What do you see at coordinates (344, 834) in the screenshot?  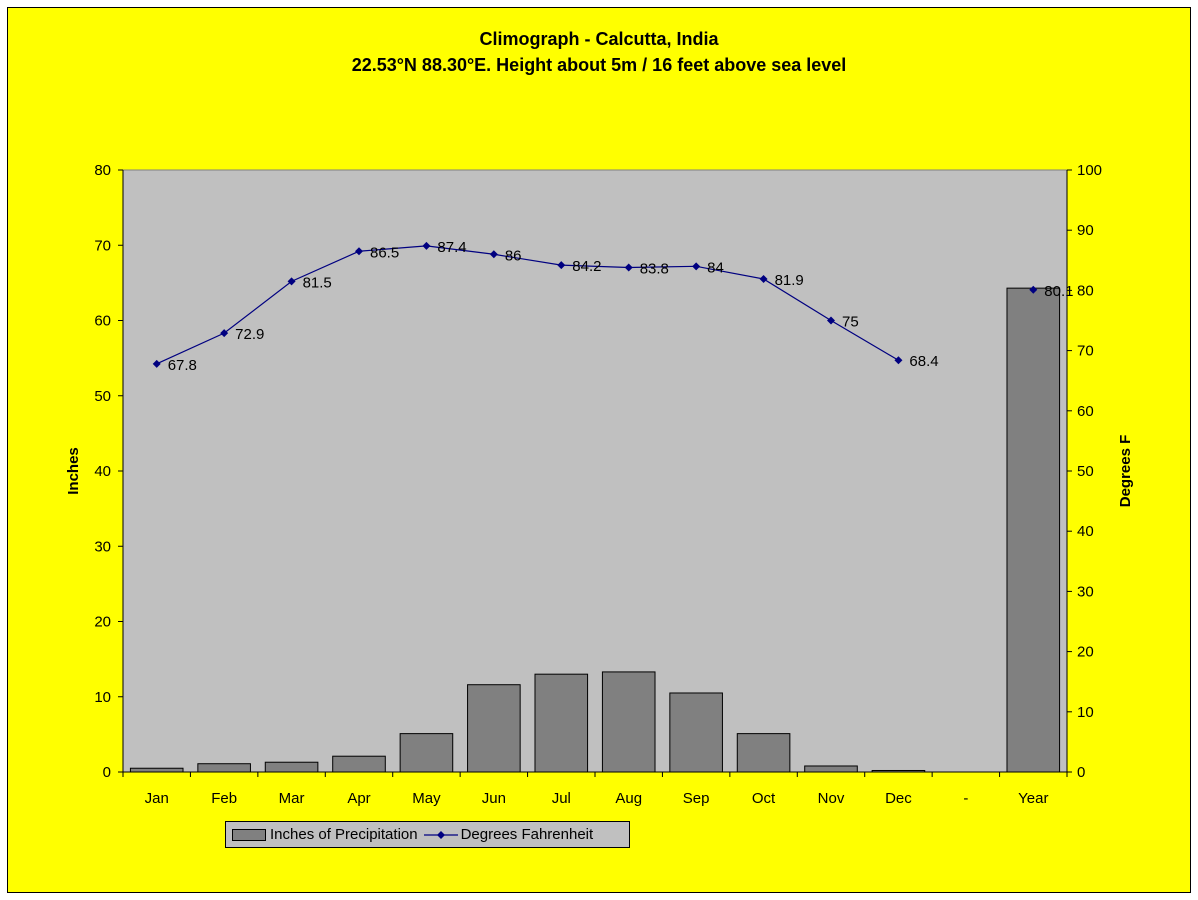 I see `legend-label-precipitation: Inches of Precipitation` at bounding box center [344, 834].